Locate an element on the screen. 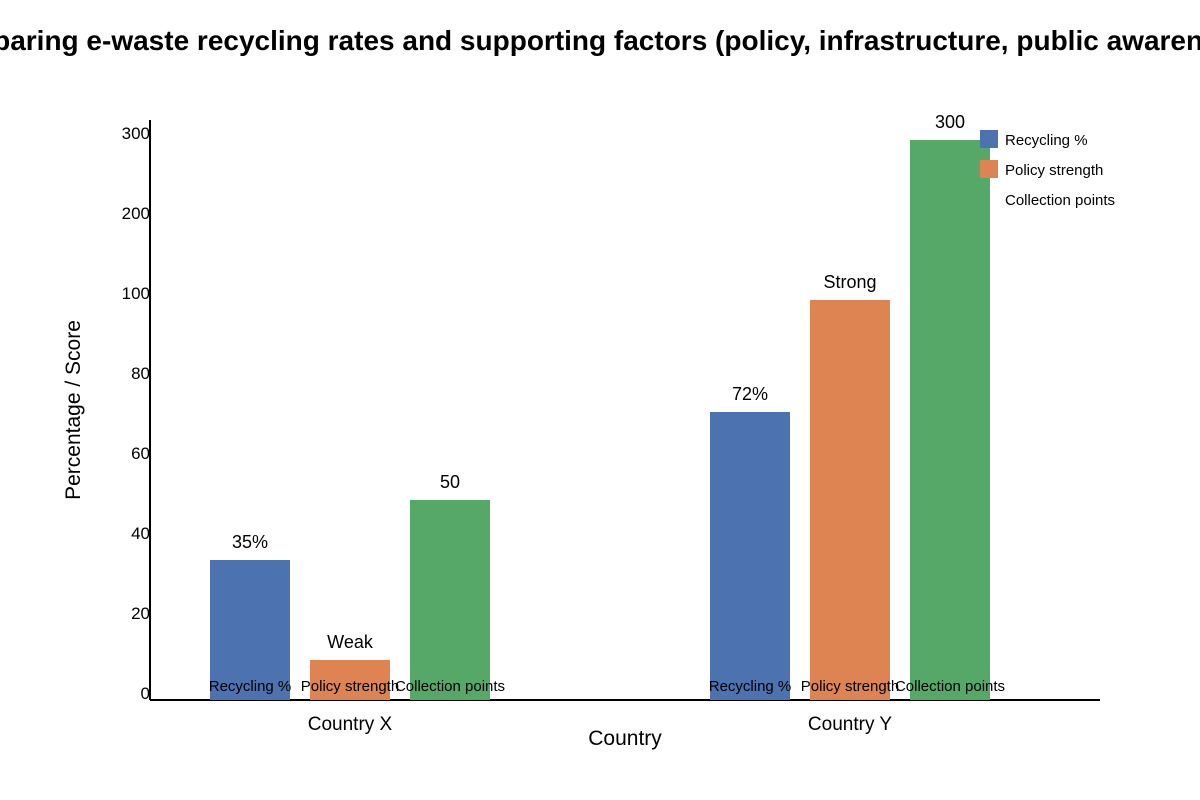 This screenshot has width=1200, height=800. y-tick-label: 100 is located at coordinates (136, 293).